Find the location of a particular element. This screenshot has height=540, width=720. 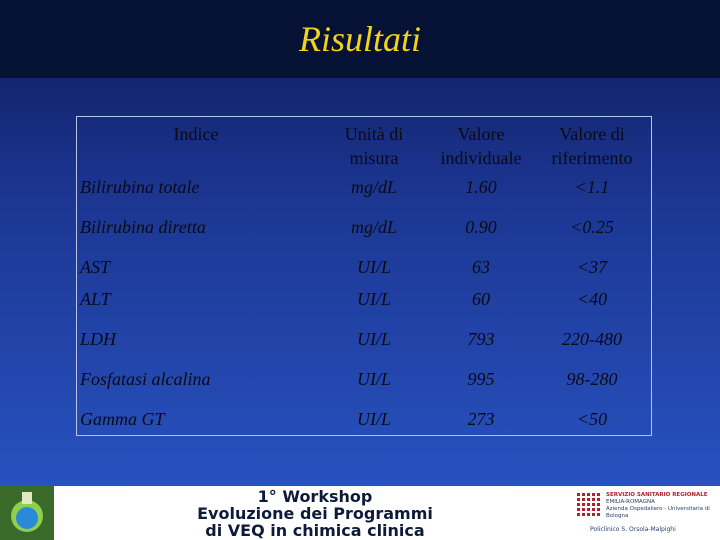

region-logo-icon is located at coordinates (588, 504).